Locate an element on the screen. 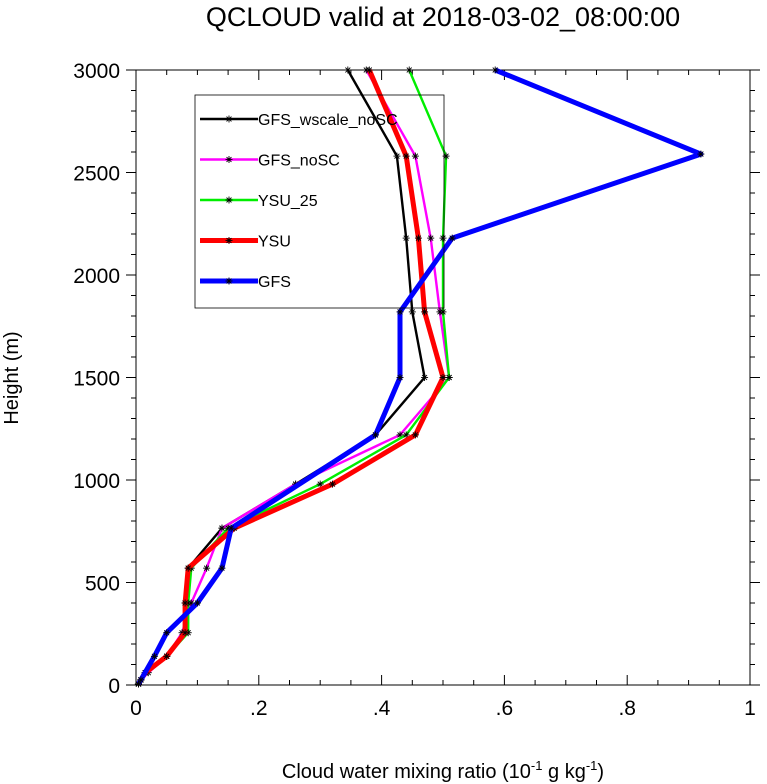 The height and width of the screenshot is (784, 767). x-tick-label: .8 is located at coordinates (627, 708).